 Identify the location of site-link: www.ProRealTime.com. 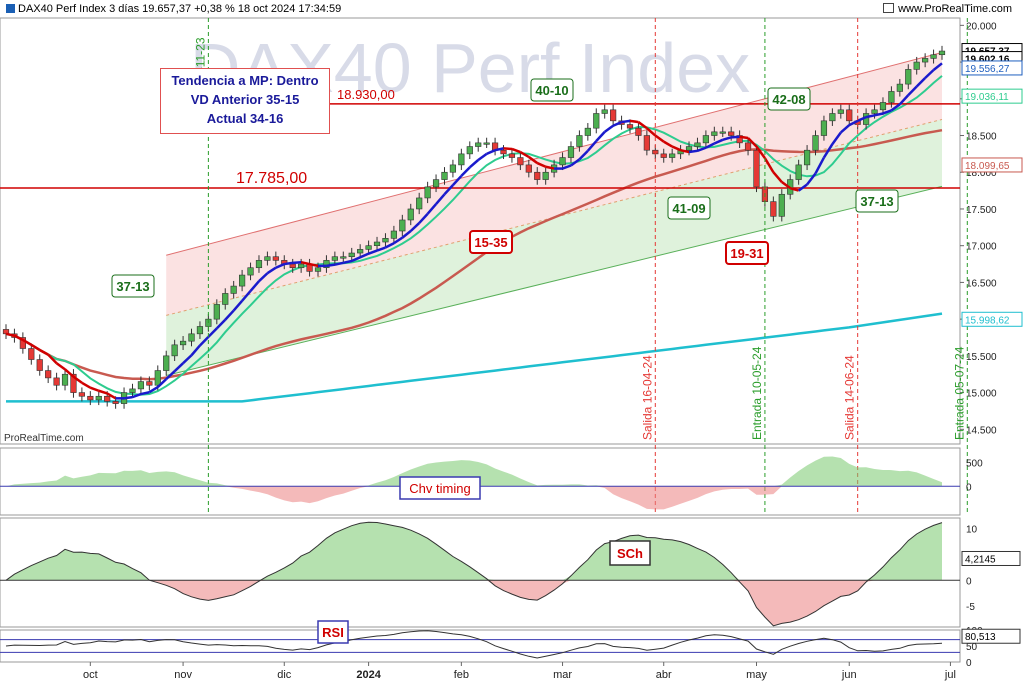
(947, 9).